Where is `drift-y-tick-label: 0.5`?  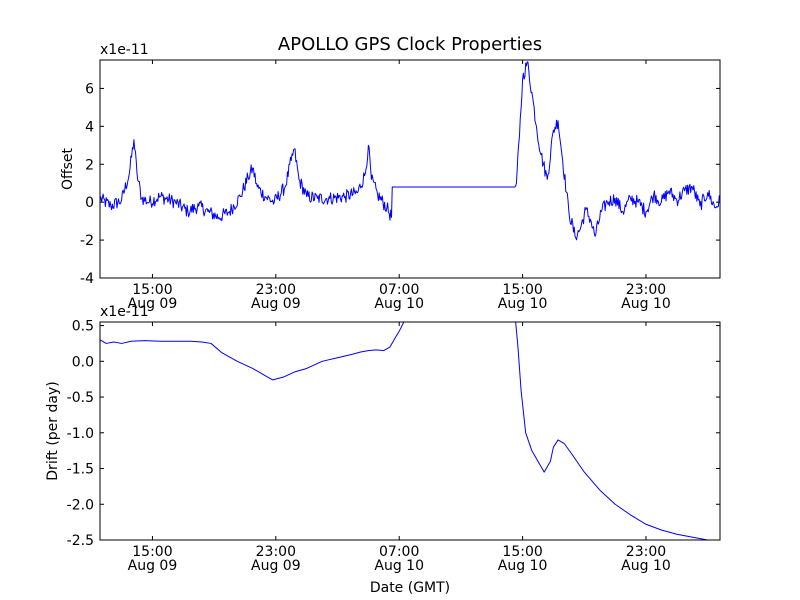 drift-y-tick-label: 0.5 is located at coordinates (83, 327).